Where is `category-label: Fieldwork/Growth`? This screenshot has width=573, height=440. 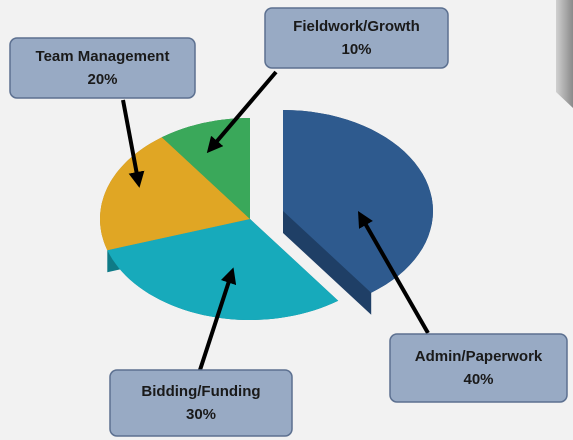
category-label: Fieldwork/Growth is located at coordinates (356, 26).